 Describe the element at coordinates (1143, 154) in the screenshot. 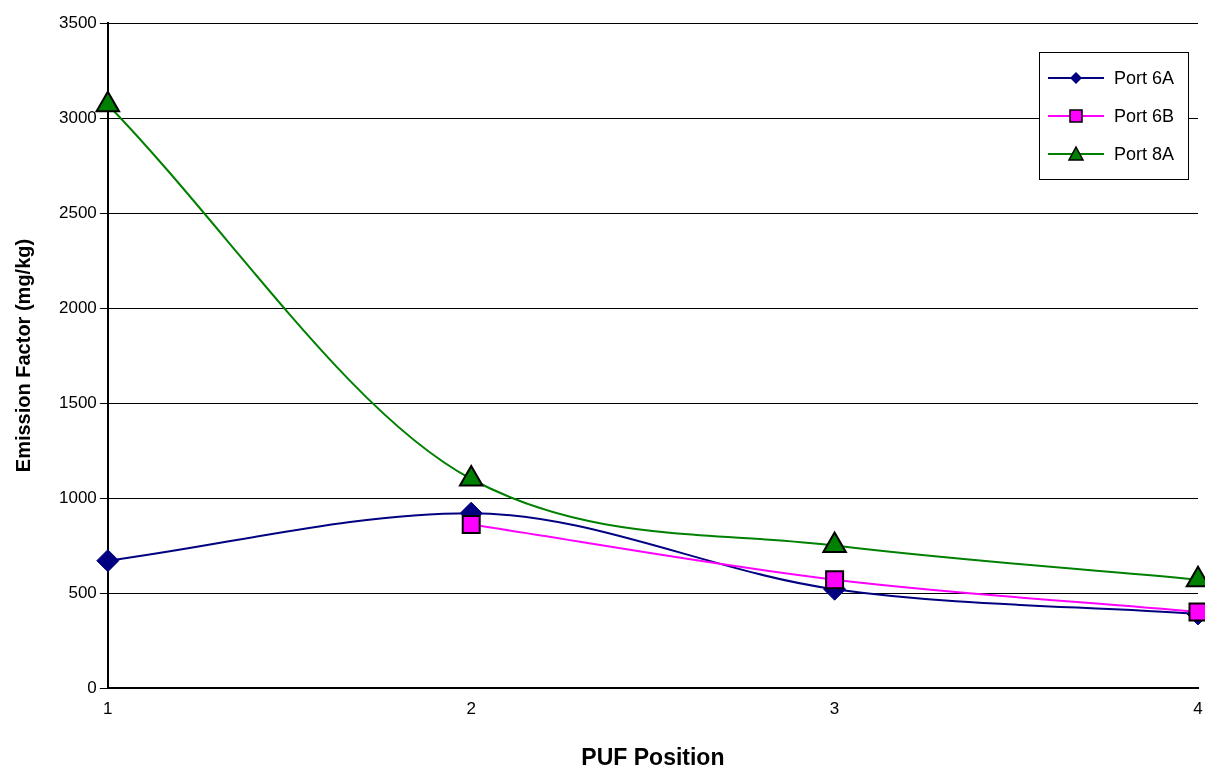

I see `legend-label: Port 8A` at that location.